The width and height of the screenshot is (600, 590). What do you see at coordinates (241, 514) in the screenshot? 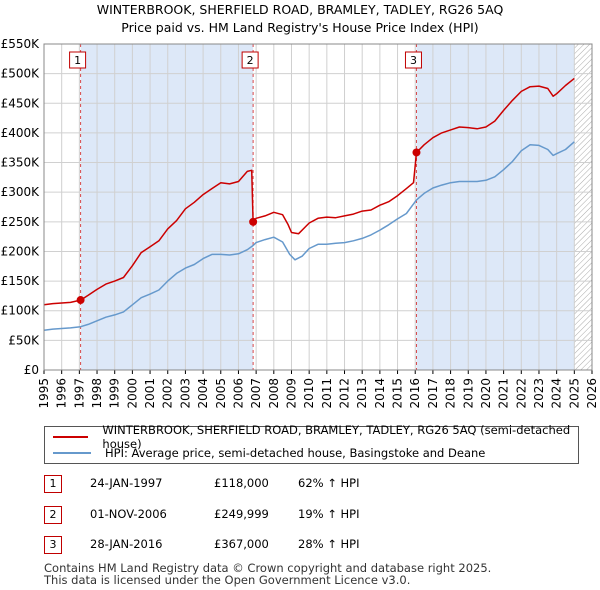
I see `sale-price: £249,999` at bounding box center [241, 514].